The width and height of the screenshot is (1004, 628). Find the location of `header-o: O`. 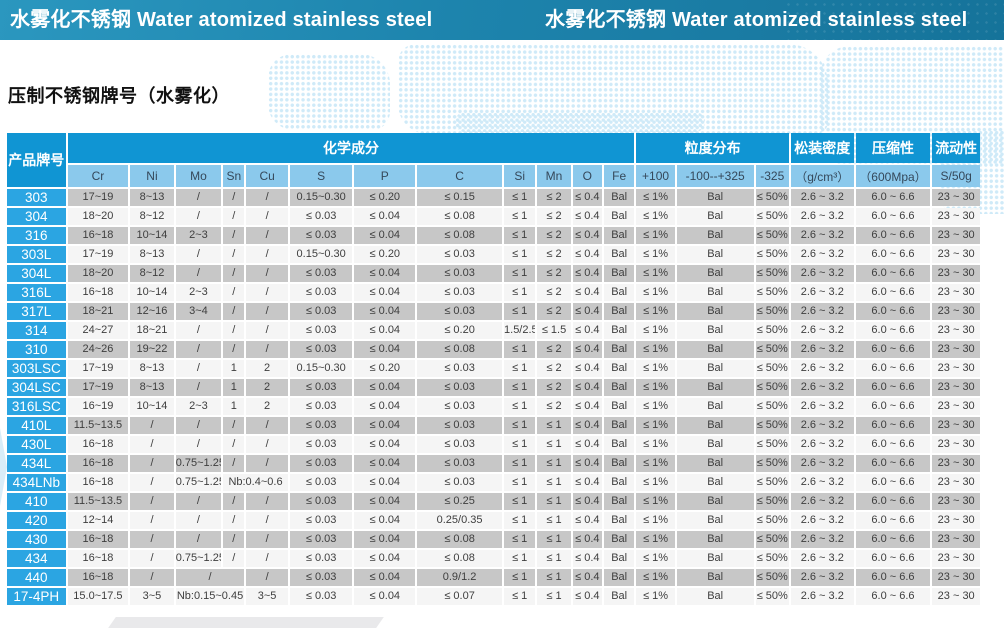

header-o: O is located at coordinates (587, 176).